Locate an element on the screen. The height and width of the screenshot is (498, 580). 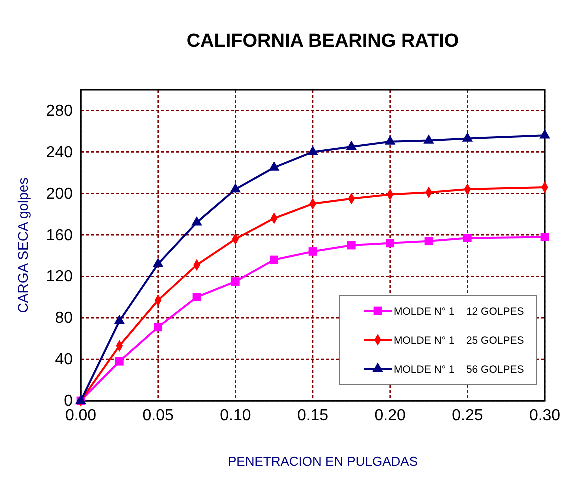
y-tick-label: 160 is located at coordinates (60, 235).